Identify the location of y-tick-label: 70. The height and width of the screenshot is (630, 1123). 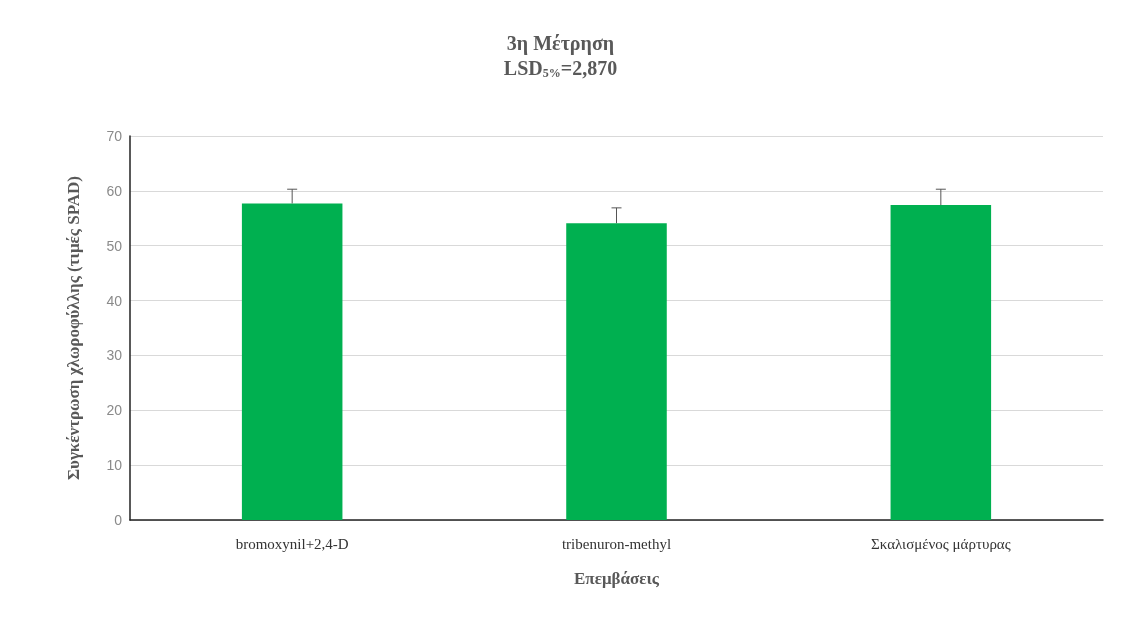
(114, 136).